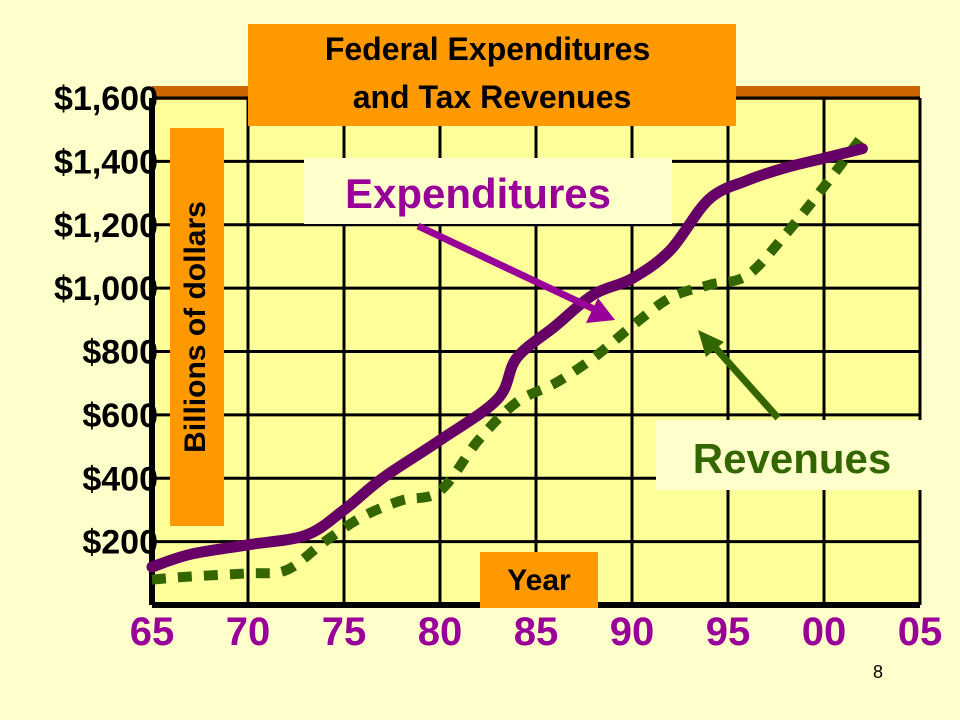  Describe the element at coordinates (106, 162) in the screenshot. I see `y-tick-label: $1,400` at that location.